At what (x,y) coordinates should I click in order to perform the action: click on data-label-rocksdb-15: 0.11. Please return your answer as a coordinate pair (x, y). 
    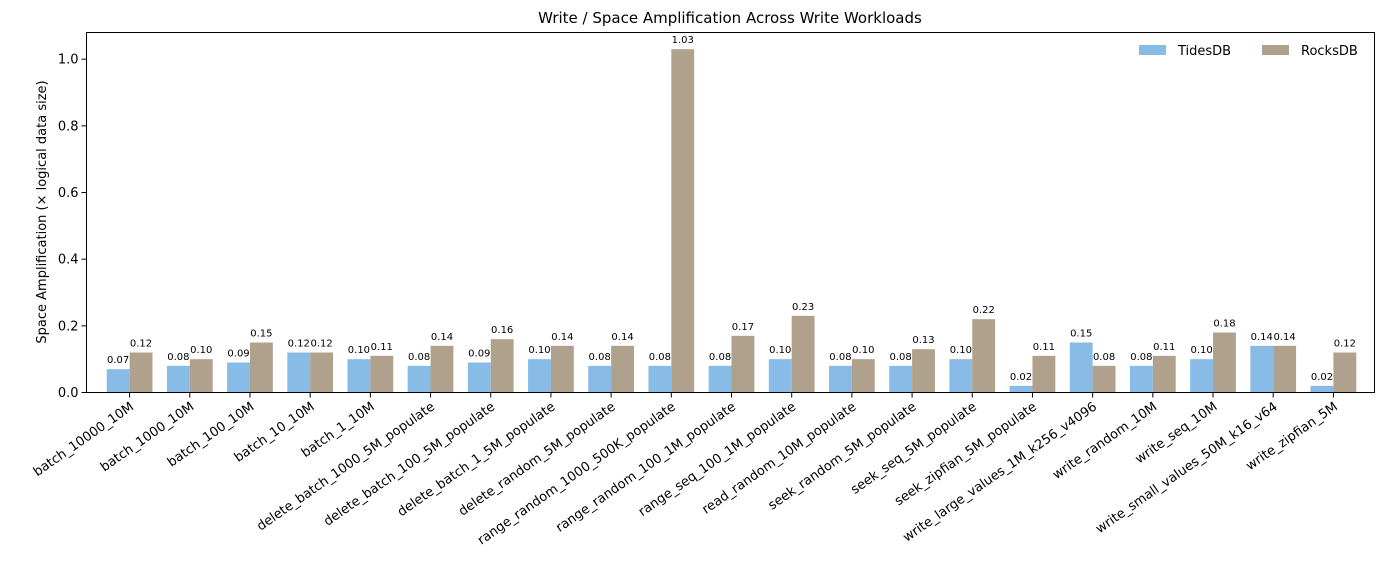
    Looking at the image, I should click on (1044, 347).